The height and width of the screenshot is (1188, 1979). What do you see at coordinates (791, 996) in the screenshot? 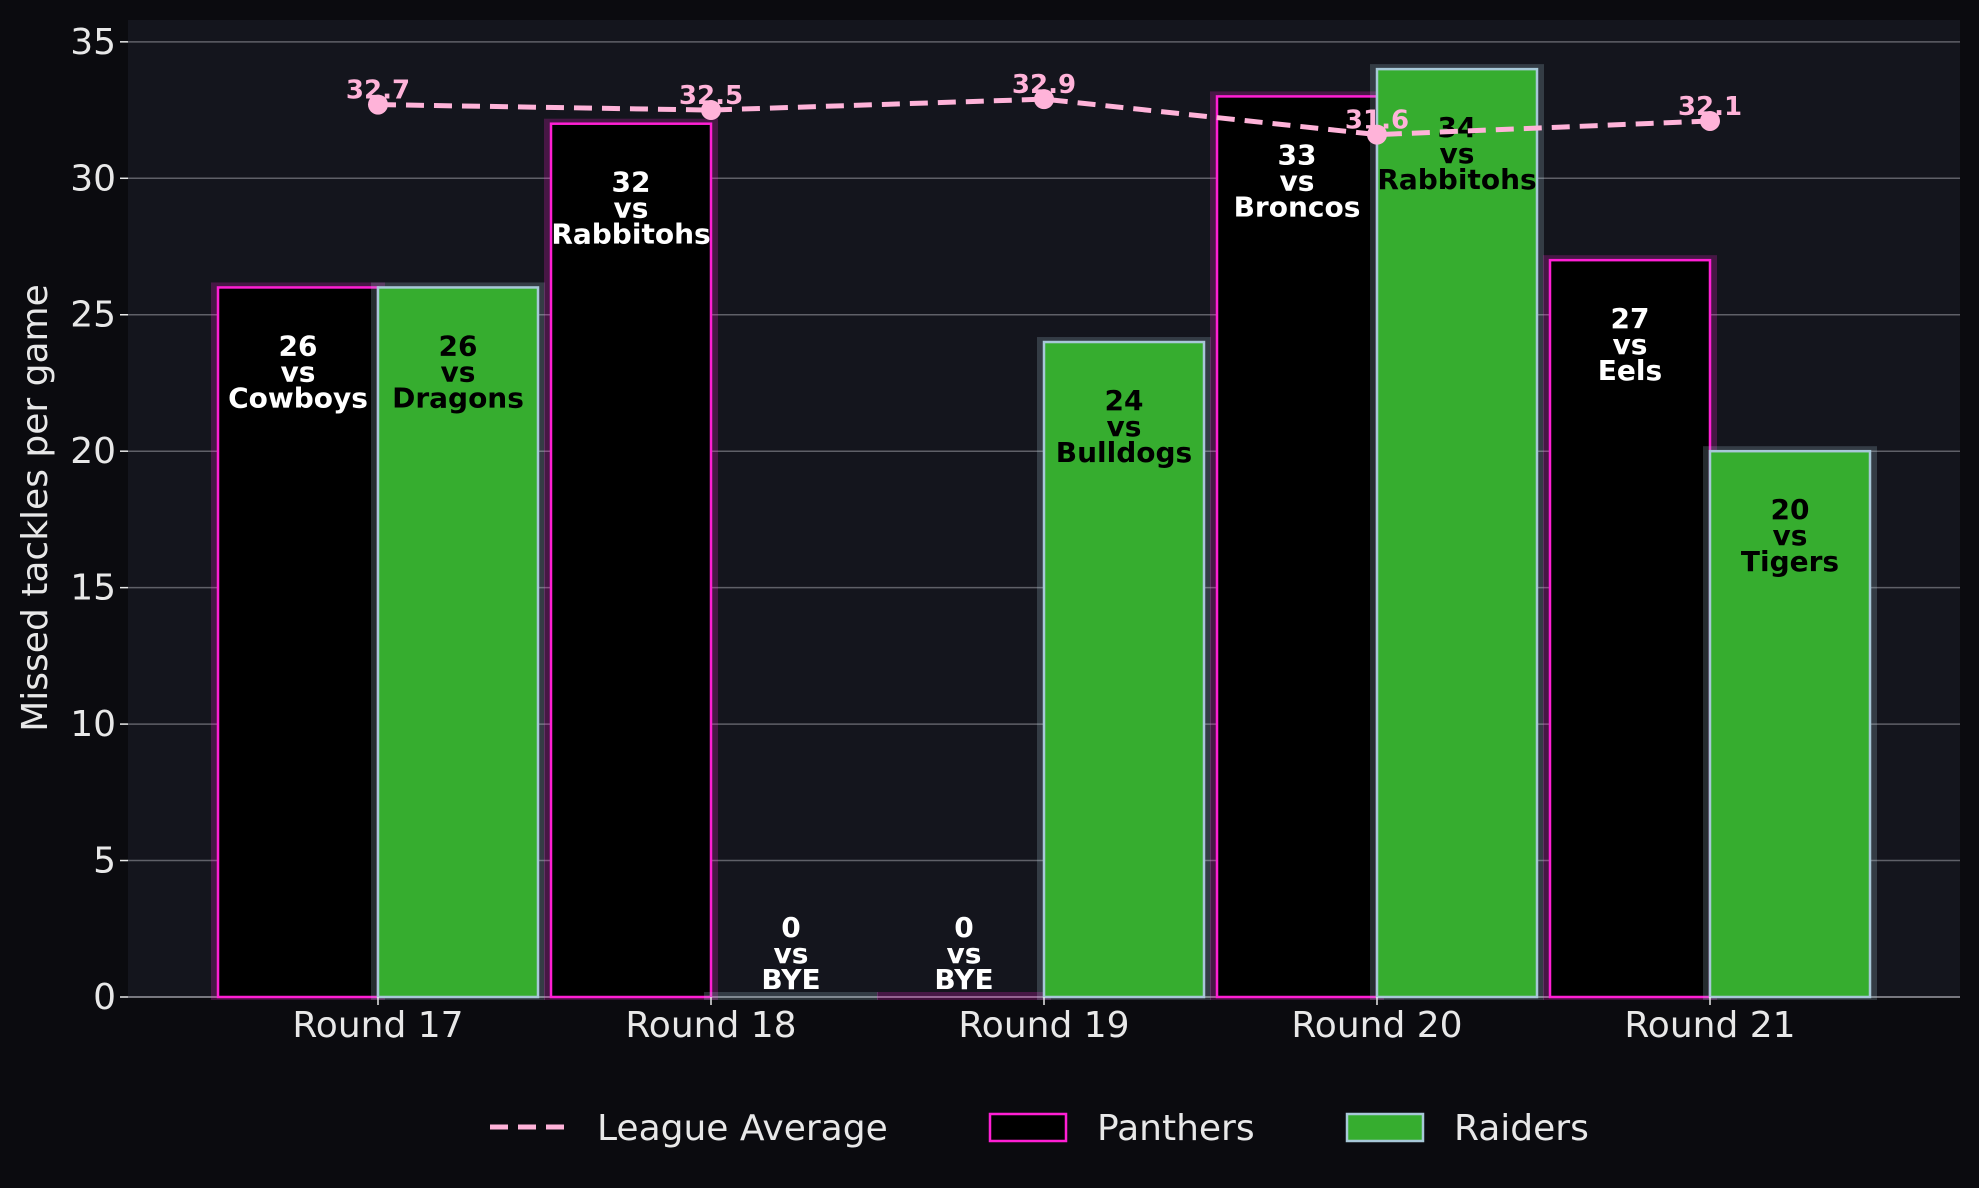
I see `bar-glow` at bounding box center [791, 996].